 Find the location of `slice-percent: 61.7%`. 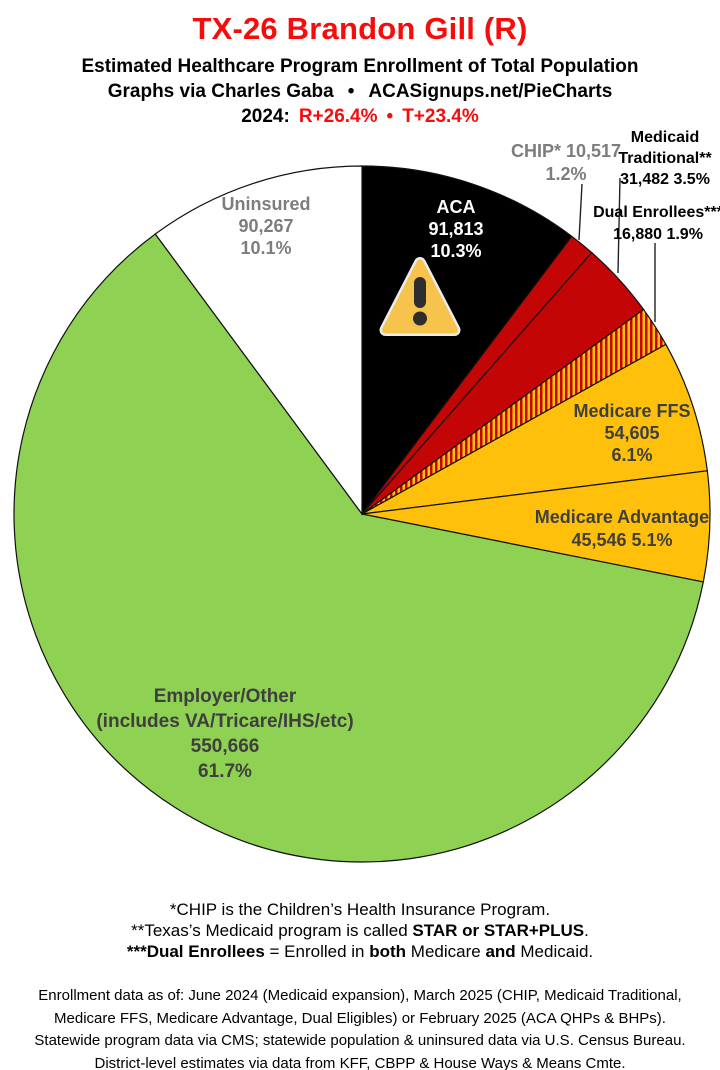

slice-percent: 61.7% is located at coordinates (225, 771).